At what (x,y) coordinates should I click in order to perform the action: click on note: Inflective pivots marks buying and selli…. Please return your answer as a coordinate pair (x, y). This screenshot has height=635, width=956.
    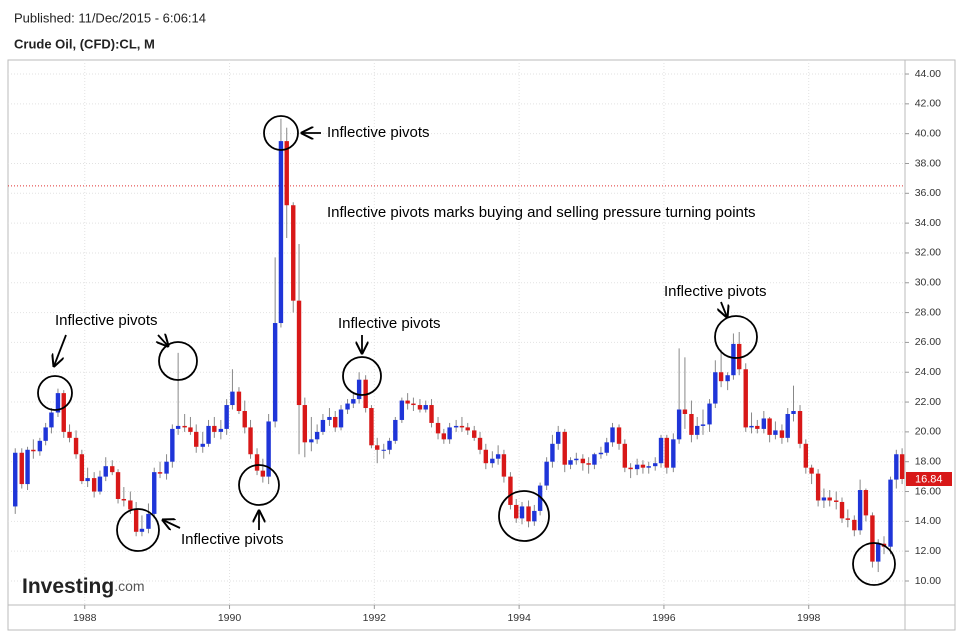
    Looking at the image, I should click on (541, 212).